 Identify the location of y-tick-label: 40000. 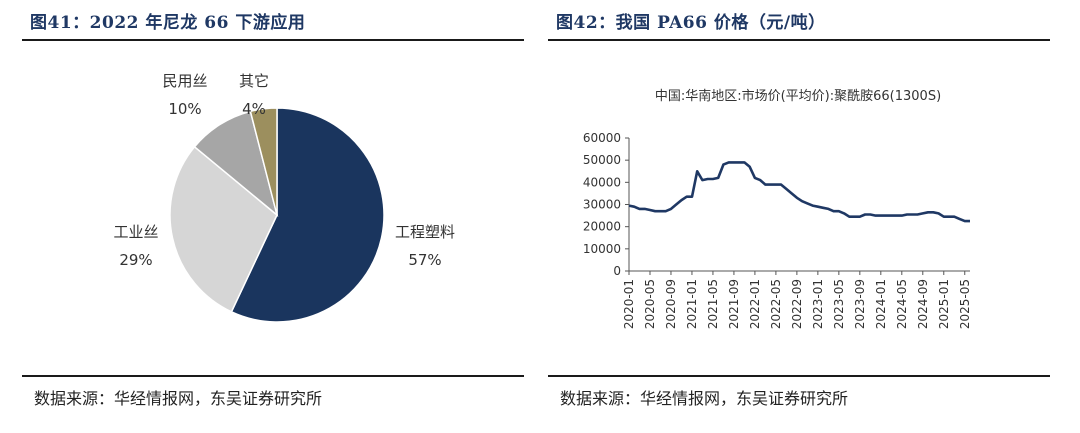
(602, 182).